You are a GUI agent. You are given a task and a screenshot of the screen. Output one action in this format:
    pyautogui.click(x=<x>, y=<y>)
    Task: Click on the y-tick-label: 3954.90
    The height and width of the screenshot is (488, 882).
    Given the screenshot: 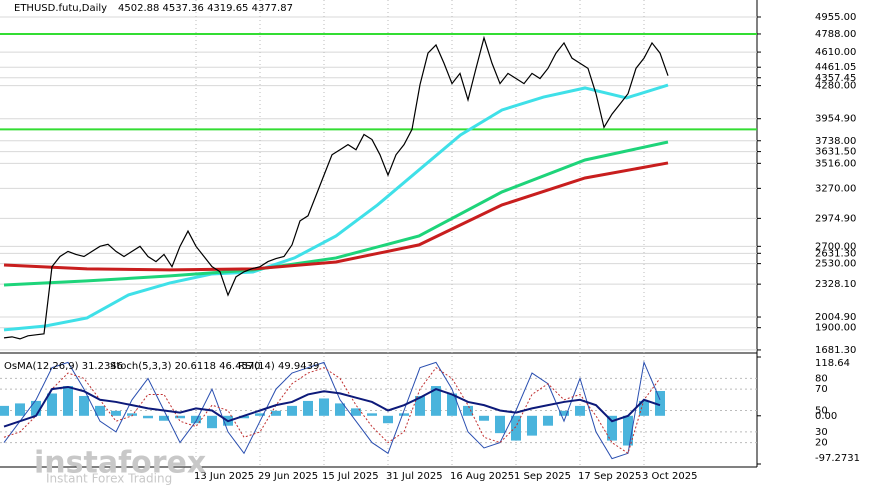 What is the action you would take?
    pyautogui.click(x=835, y=119)
    